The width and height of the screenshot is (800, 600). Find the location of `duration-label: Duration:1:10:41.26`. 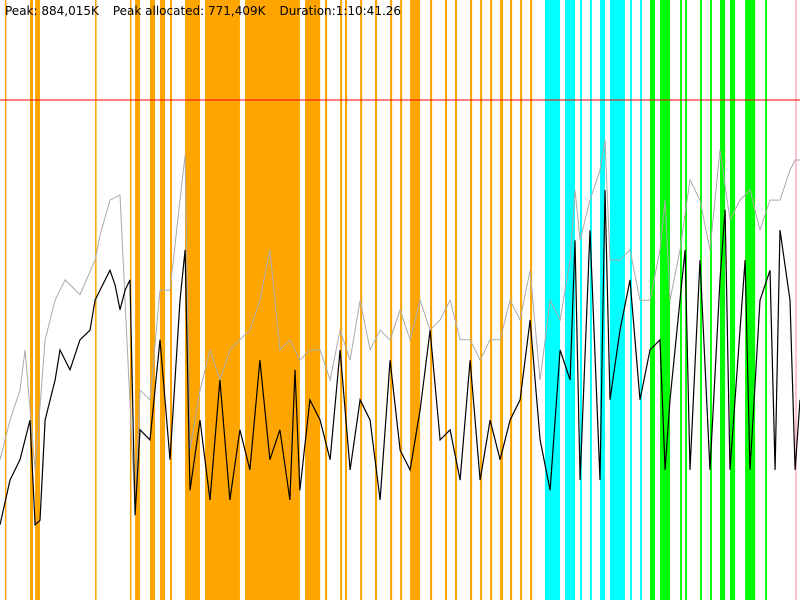

duration-label: Duration:1:10:41.26 is located at coordinates (340, 11).